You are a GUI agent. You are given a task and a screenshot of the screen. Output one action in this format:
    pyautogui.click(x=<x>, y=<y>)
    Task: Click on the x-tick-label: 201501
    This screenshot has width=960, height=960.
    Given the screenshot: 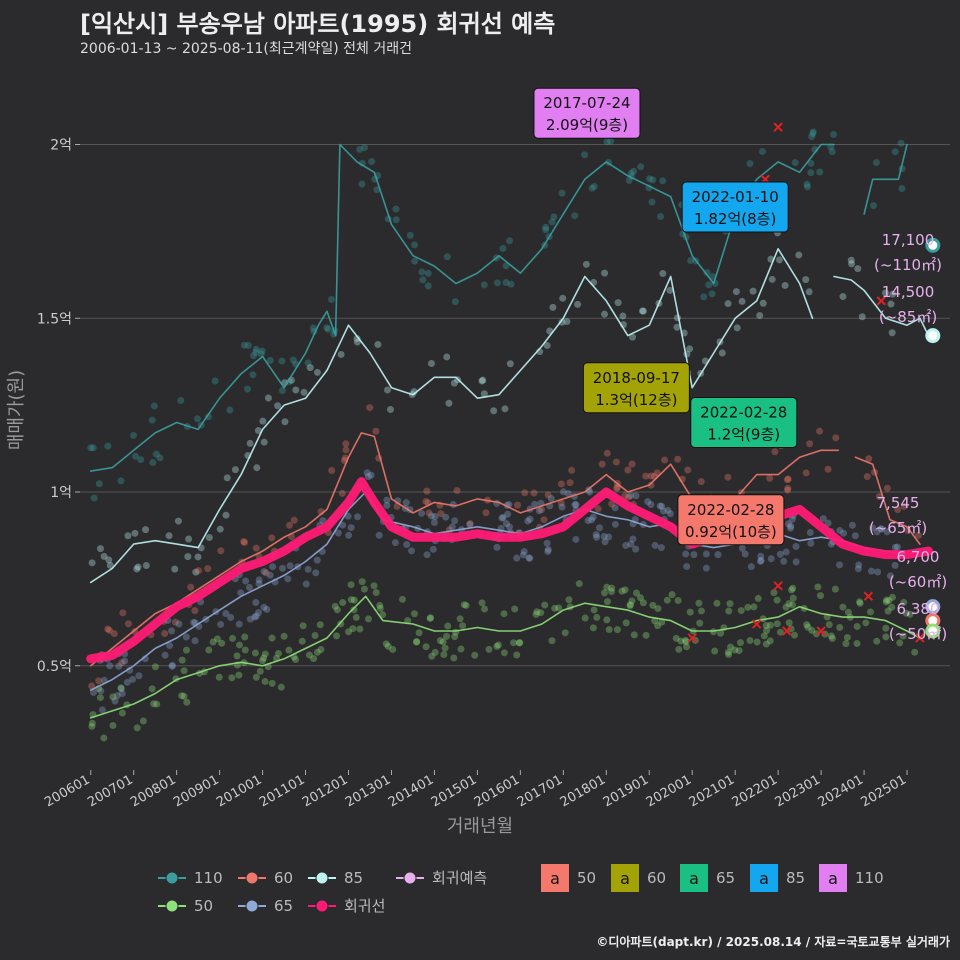 What is the action you would take?
    pyautogui.click(x=454, y=791)
    